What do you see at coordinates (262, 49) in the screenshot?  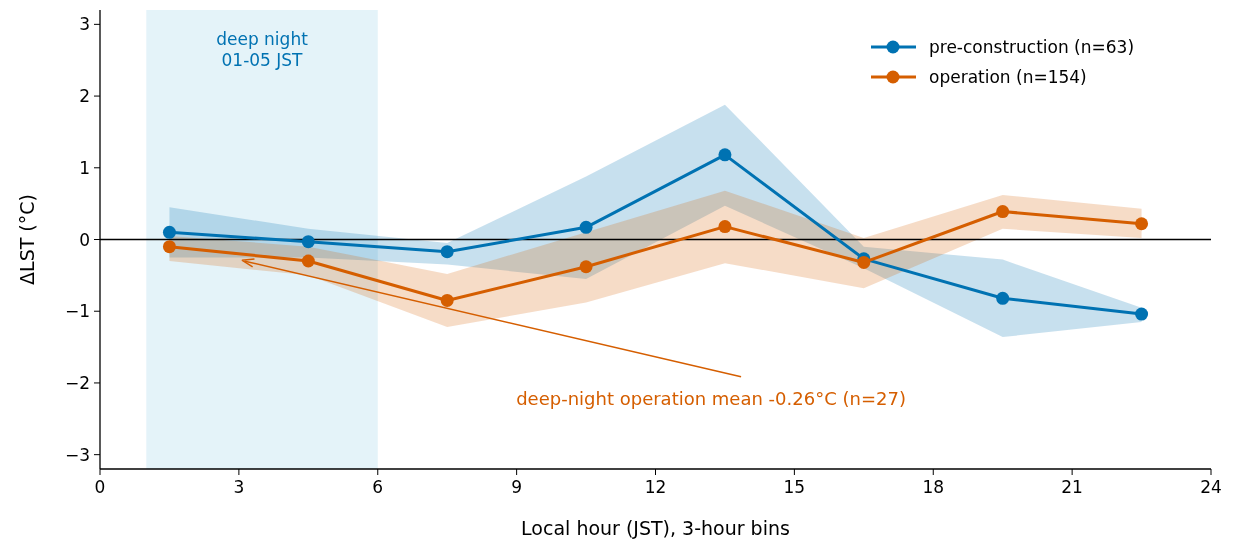 I see `band-label: deep night 01-05 JST` at bounding box center [262, 49].